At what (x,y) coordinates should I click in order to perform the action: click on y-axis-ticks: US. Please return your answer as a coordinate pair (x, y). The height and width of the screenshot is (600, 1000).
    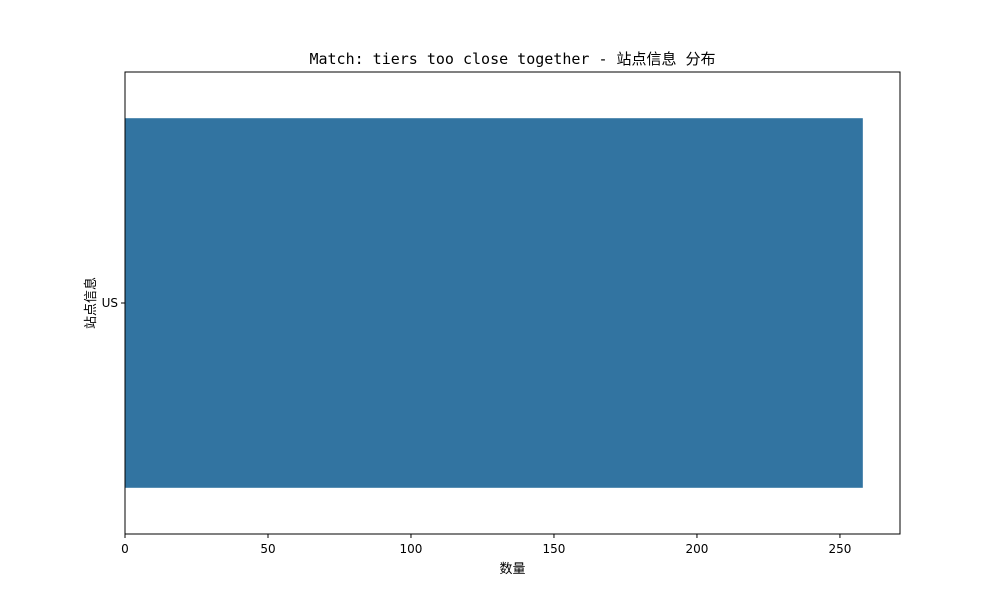
    Looking at the image, I should click on (113, 303).